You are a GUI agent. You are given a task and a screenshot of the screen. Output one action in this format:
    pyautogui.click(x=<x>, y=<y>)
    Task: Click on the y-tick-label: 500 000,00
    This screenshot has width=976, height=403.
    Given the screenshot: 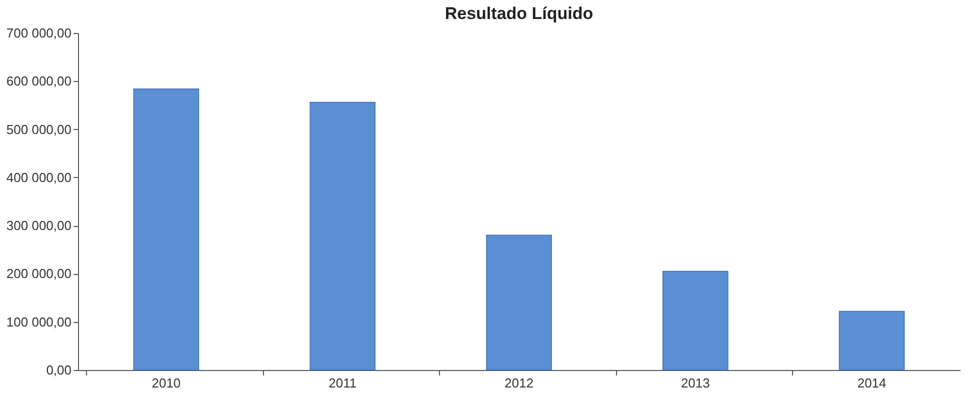 What is the action you would take?
    pyautogui.click(x=39, y=129)
    